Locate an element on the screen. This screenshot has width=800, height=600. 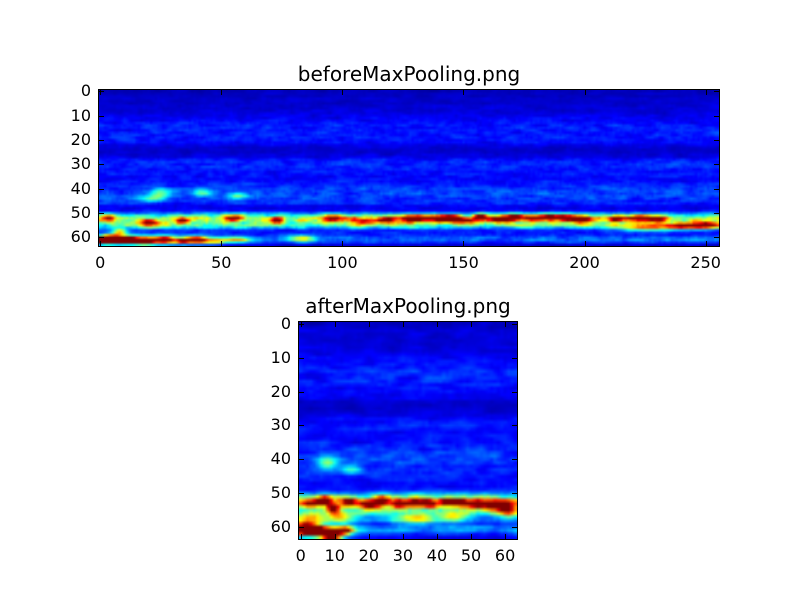
x-tick-label: 100 is located at coordinates (342, 262).